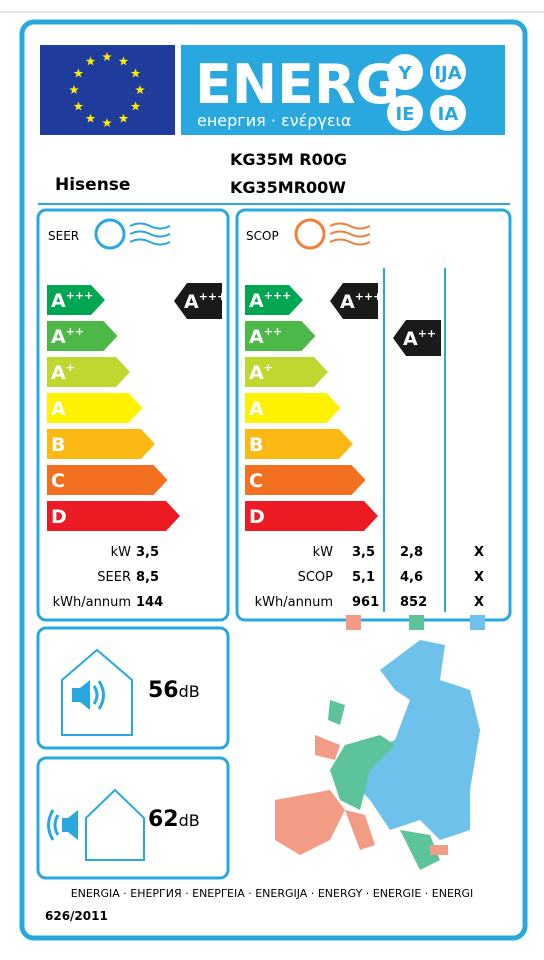 The width and height of the screenshot is (544, 960). What do you see at coordinates (294, 602) in the screenshot?
I see `row-label: kWh/annum` at bounding box center [294, 602].